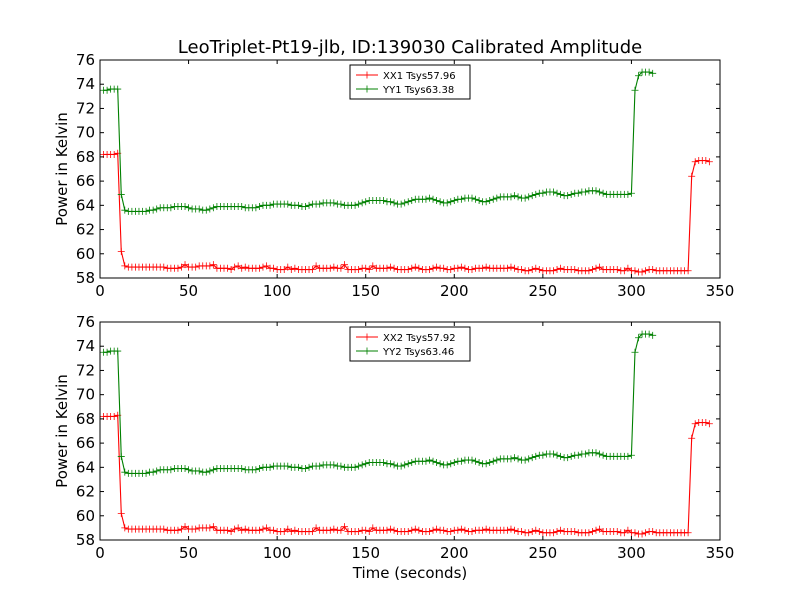  I want to click on y-tick-label: 70, so click(85, 395).